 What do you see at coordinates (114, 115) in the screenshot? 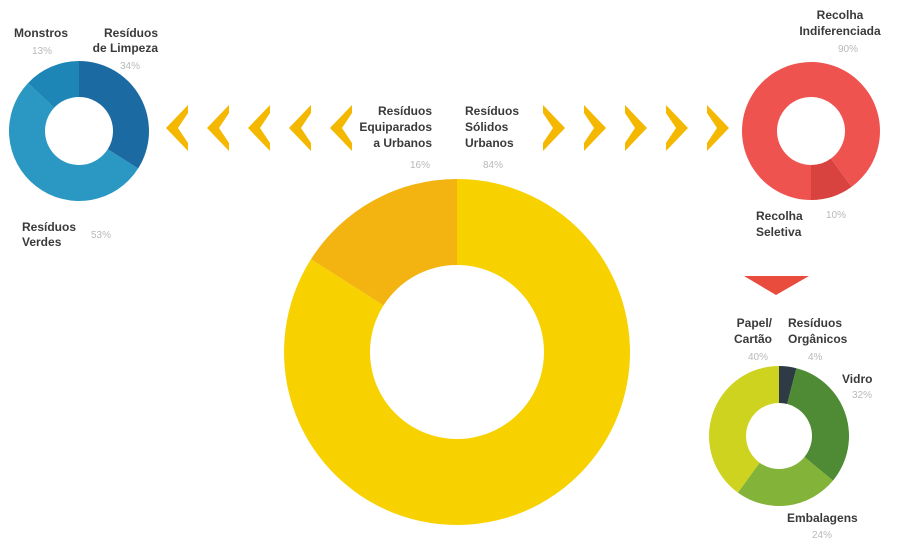
I see `slice-residuos-de-limpeza` at bounding box center [114, 115].